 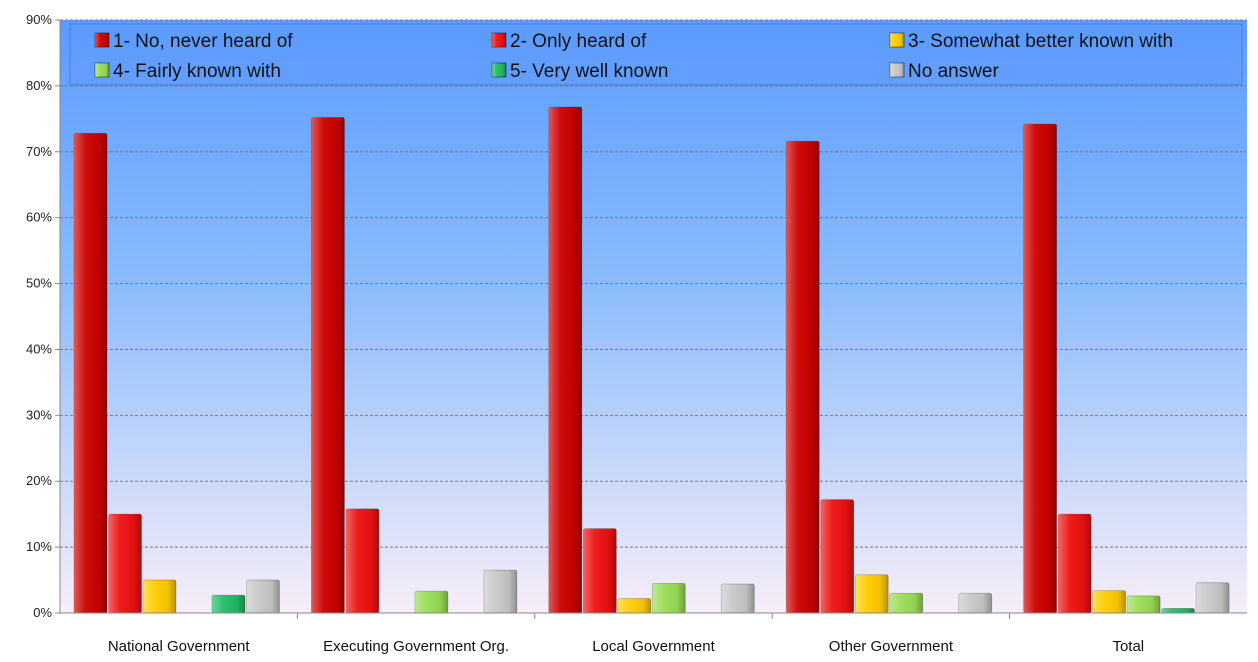 What do you see at coordinates (39, 283) in the screenshot?
I see `y-tick-label: 50%` at bounding box center [39, 283].